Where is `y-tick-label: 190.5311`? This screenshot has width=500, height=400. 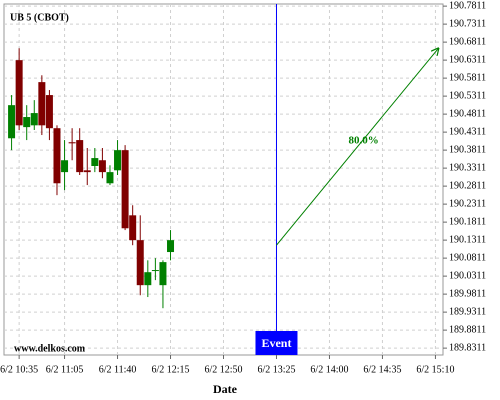 y-tick-label: 190.5311 is located at coordinates (467, 95).